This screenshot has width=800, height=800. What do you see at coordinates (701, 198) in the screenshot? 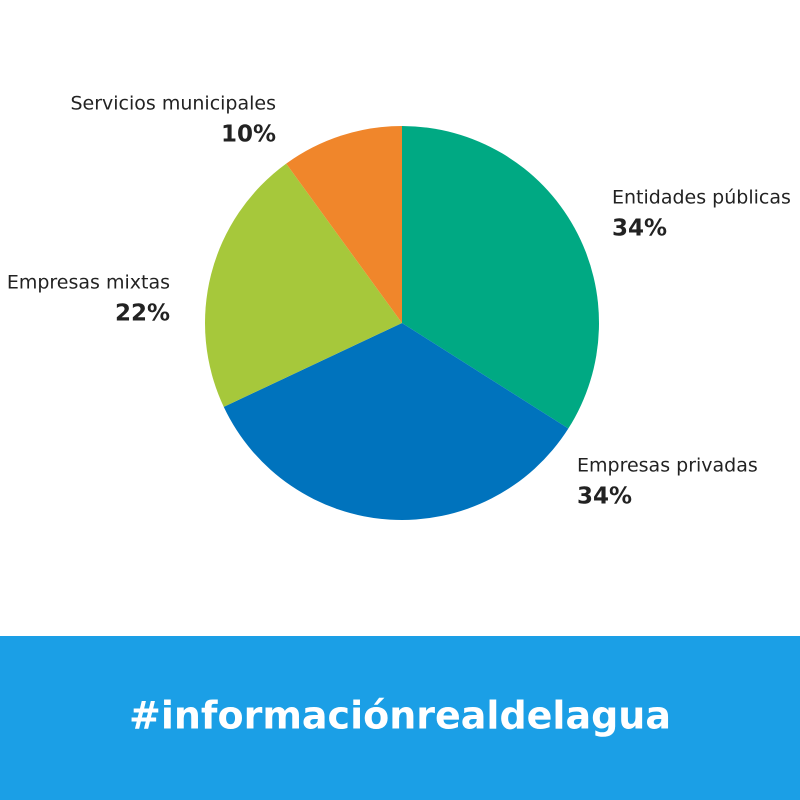
I see `slice-label: Entidades públicas` at bounding box center [701, 198].